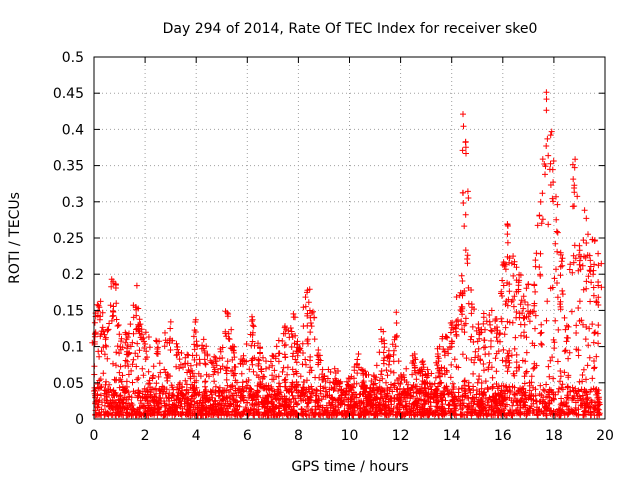 This screenshot has height=480, width=640. I want to click on x-tick-label: 8, so click(298, 436).